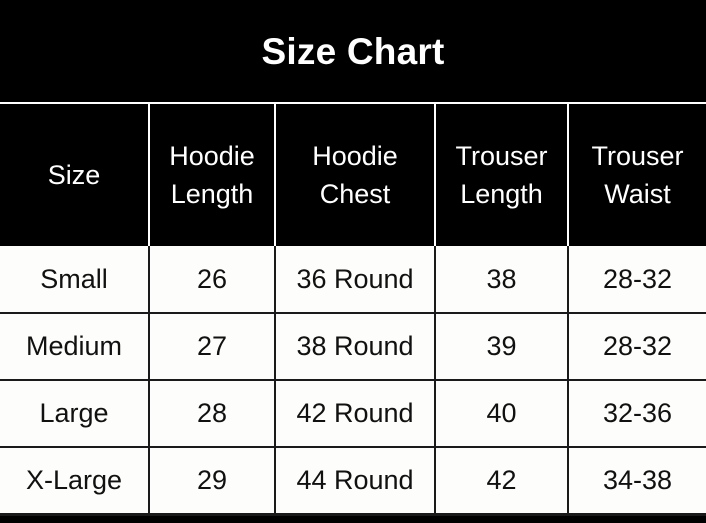 The image size is (706, 523). Describe the element at coordinates (355, 481) in the screenshot. I see `cell-hoodie-chest: 44 Round` at that location.